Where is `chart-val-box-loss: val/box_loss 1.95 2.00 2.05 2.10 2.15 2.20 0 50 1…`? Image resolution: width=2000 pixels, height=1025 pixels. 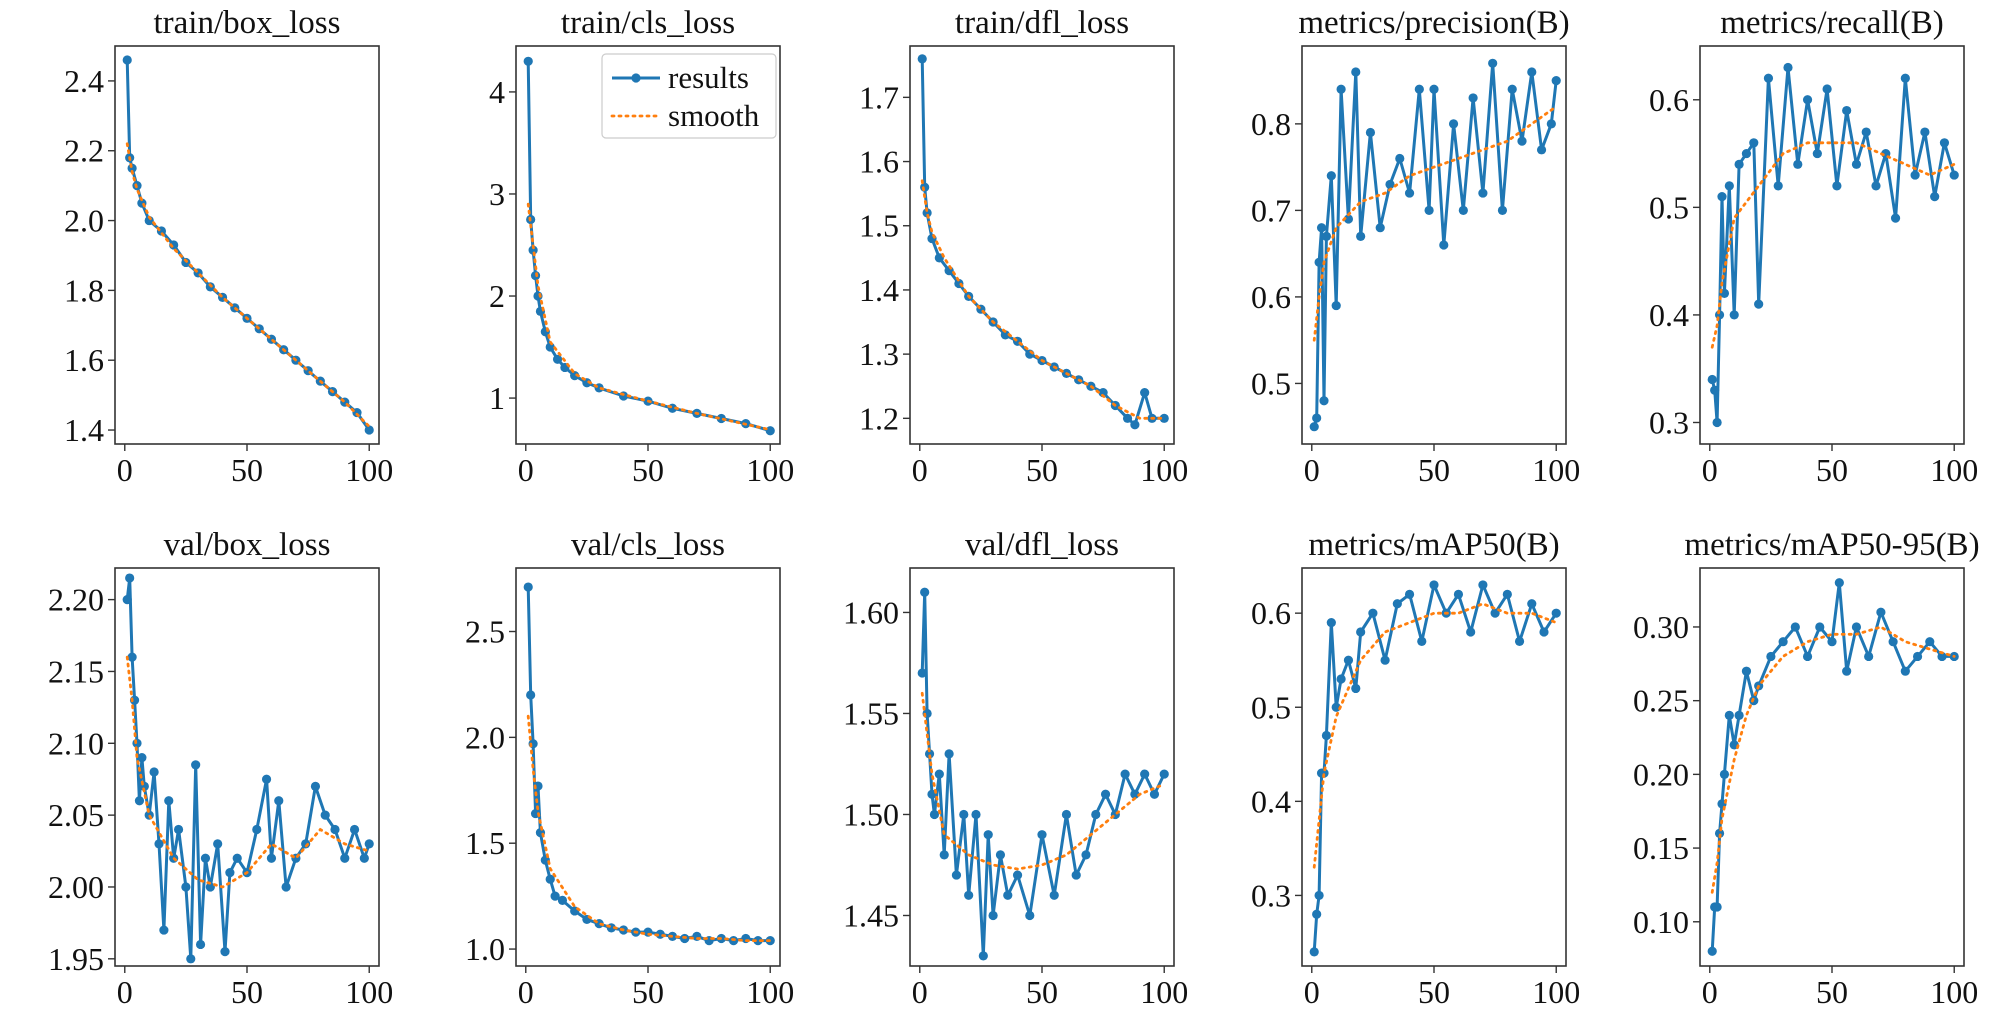 chart-val-box-loss: val/box_loss 1.95 2.00 2.05 2.10 2.15 2.20 0 50 1… is located at coordinates (220, 768).